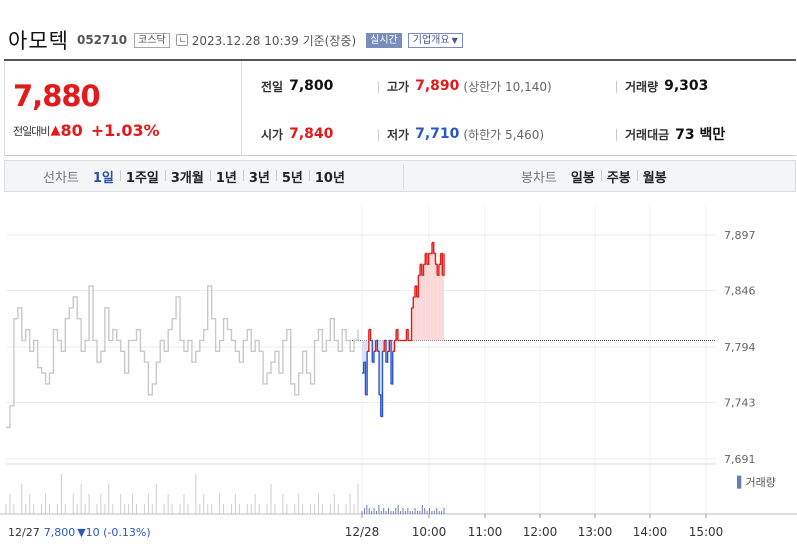  Describe the element at coordinates (700, 135) in the screenshot. I see `amount-value: 73 백만` at that location.